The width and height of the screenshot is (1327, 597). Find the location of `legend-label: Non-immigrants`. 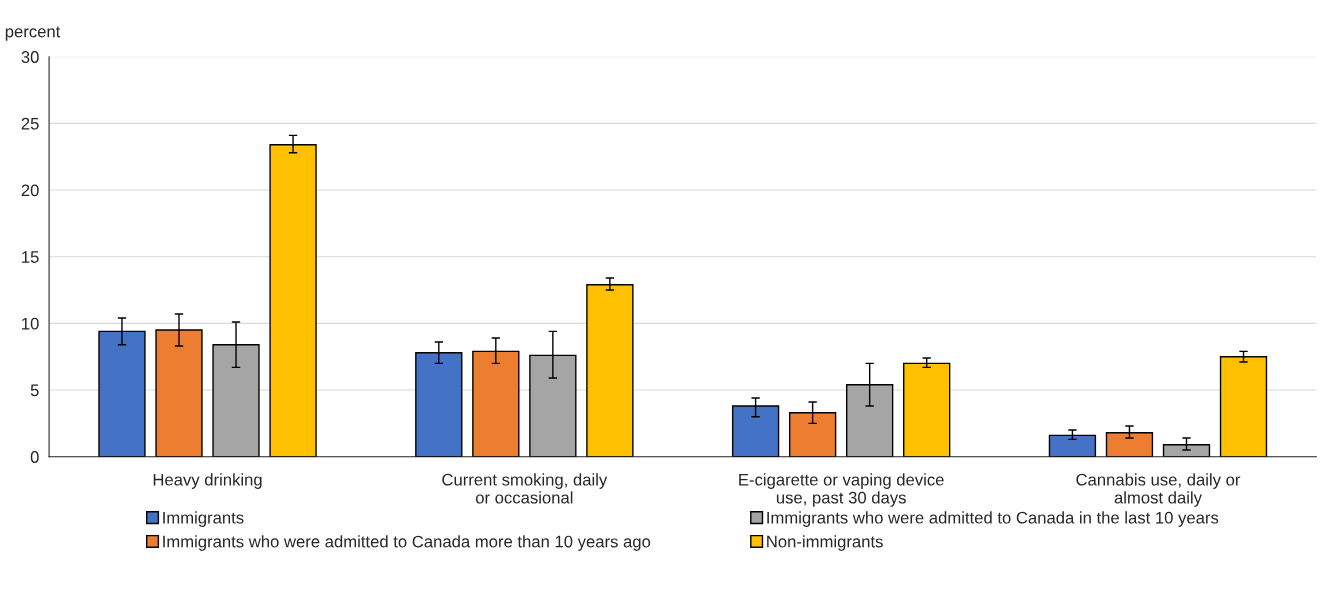

legend-label: Non-immigrants is located at coordinates (825, 543).